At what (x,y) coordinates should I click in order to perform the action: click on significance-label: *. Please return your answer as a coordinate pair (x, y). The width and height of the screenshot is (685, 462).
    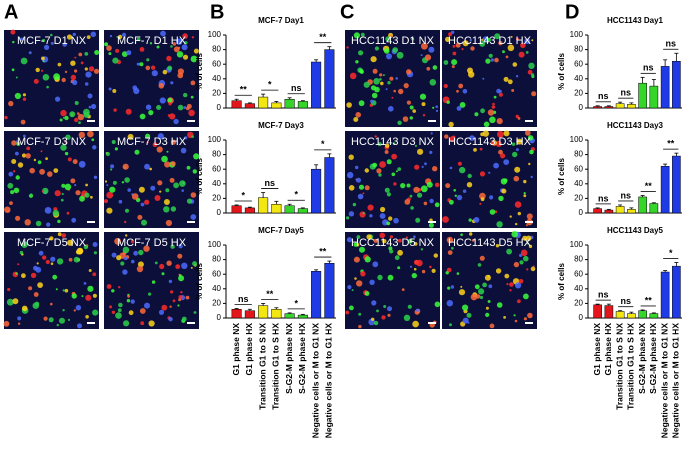
    Looking at the image, I should click on (323, 144).